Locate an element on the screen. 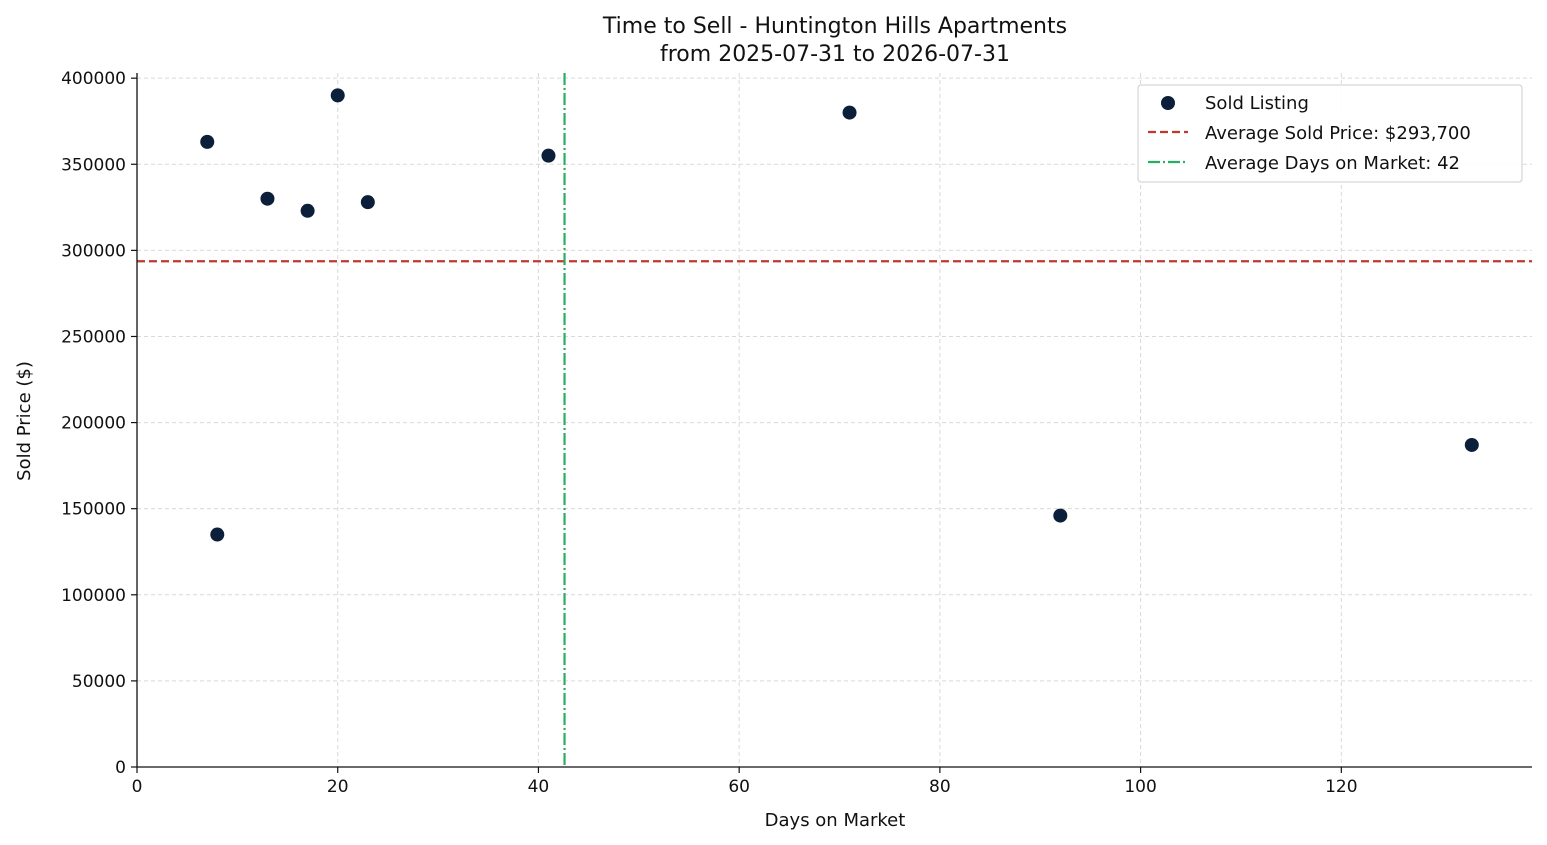 This screenshot has height=845, width=1547. y-tick-label-0: 0 is located at coordinates (120, 768).